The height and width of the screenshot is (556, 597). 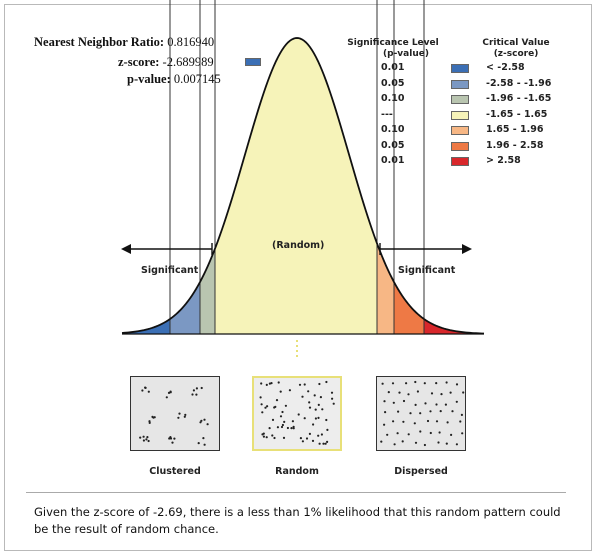 What do you see at coordinates (516, 43) in the screenshot?
I see `legend-crit-header-line1: Critical Value` at bounding box center [516, 43].